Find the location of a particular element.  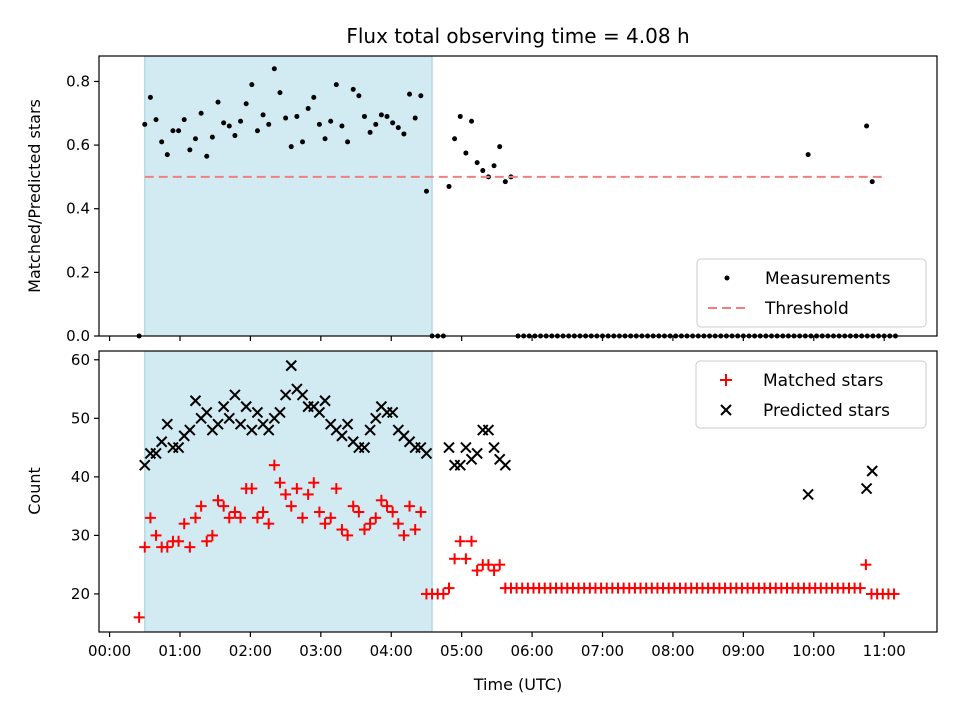

legend-measurements-label: Measurements is located at coordinates (828, 279).